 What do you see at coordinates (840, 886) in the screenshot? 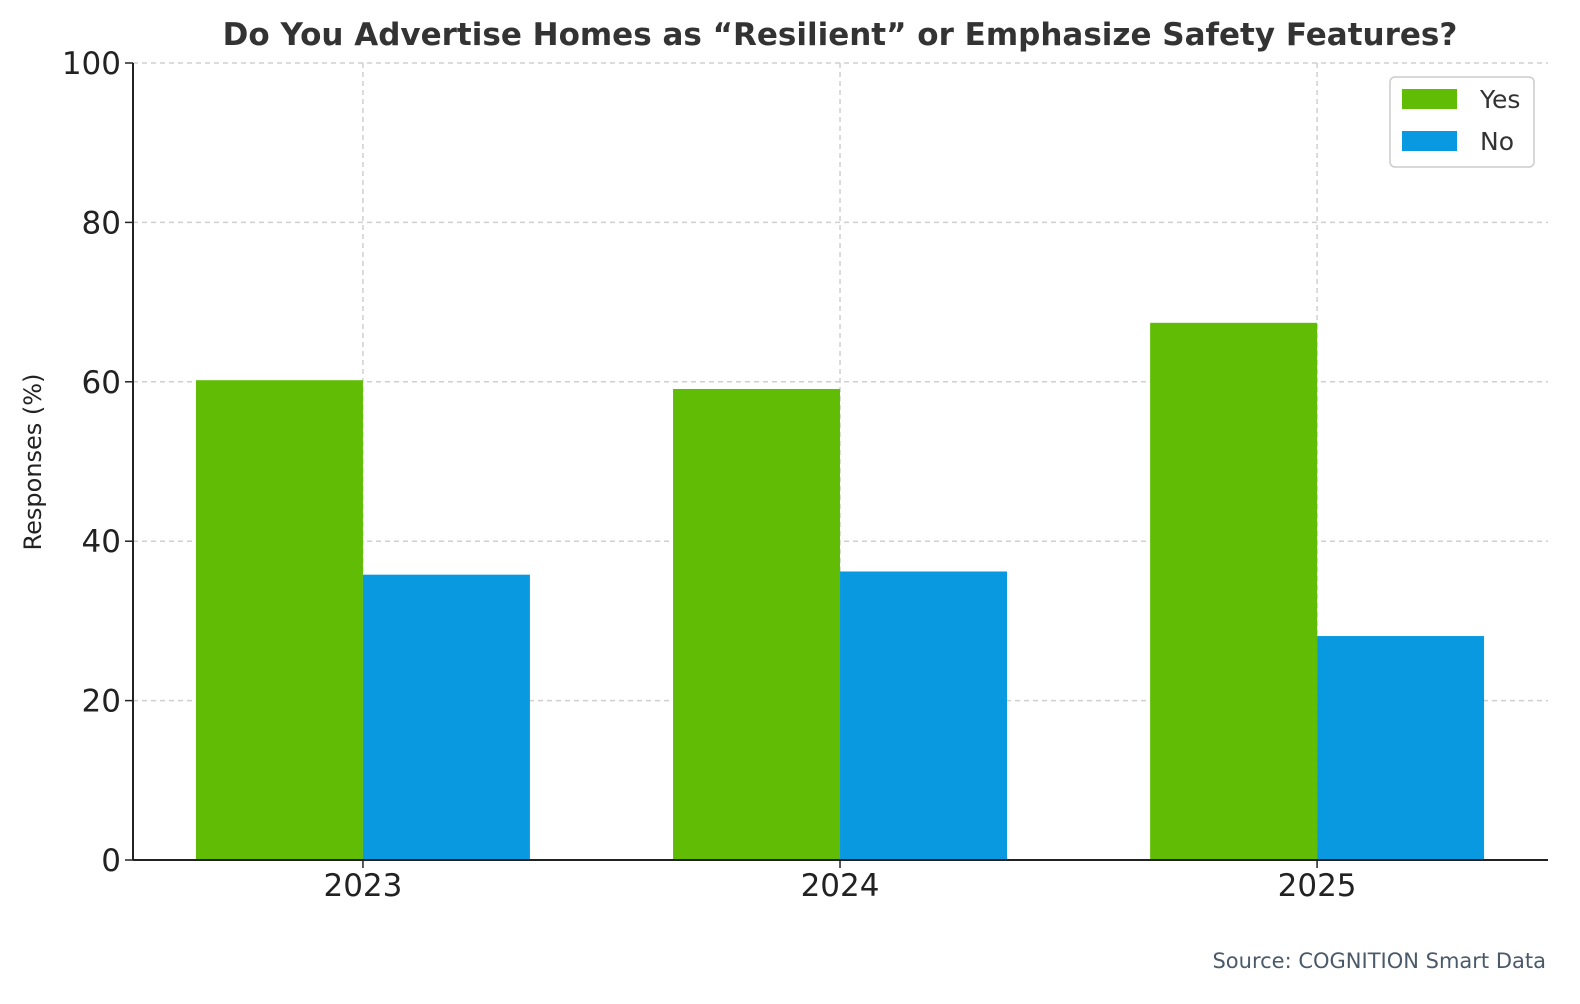
I see `x-tick-label: 2024` at bounding box center [840, 886].